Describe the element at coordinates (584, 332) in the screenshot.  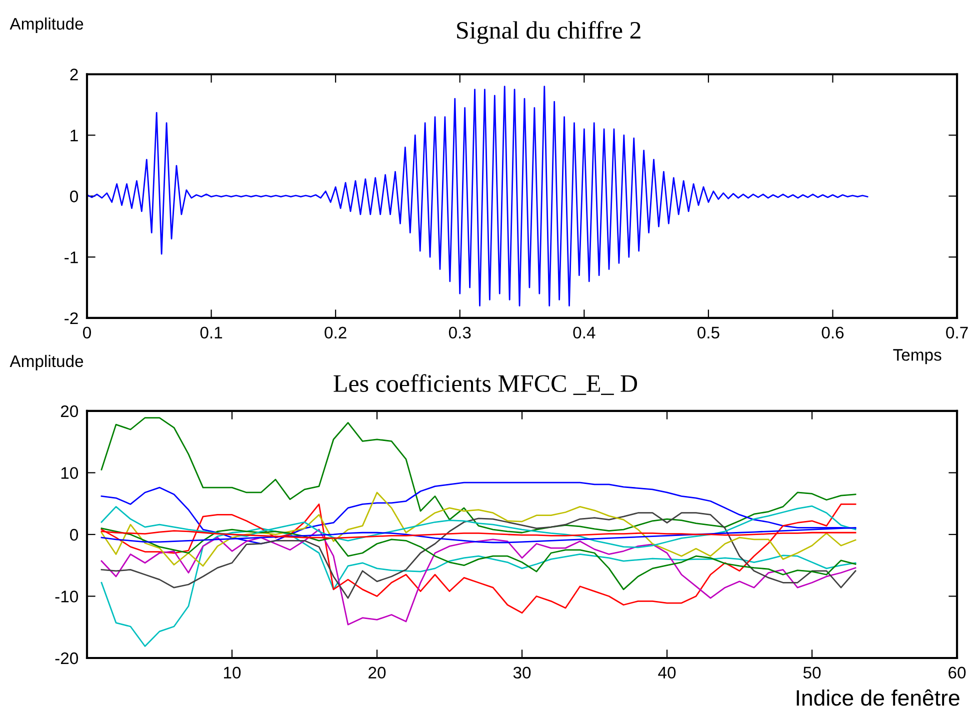
I see `x-tick-label: 0.4` at that location.